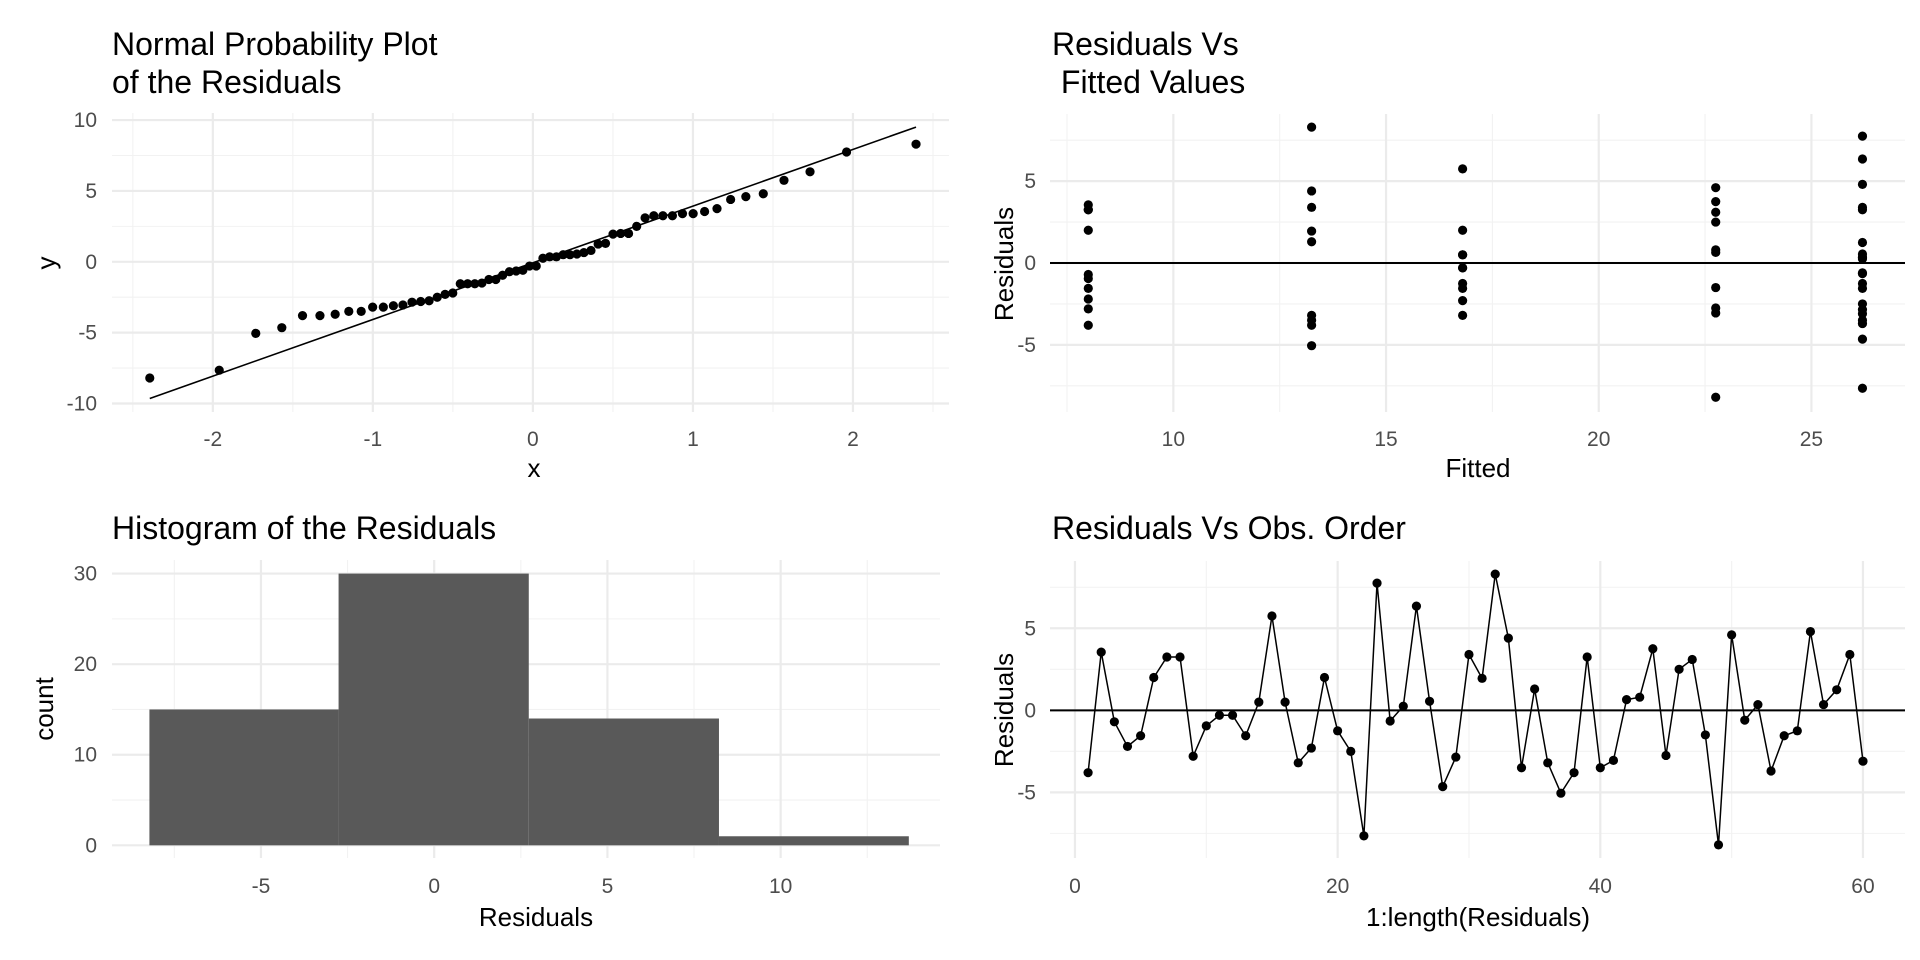 This screenshot has height=960, width=1920. Describe the element at coordinates (87, 333) in the screenshot. I see `y-tick-label: -5` at that location.